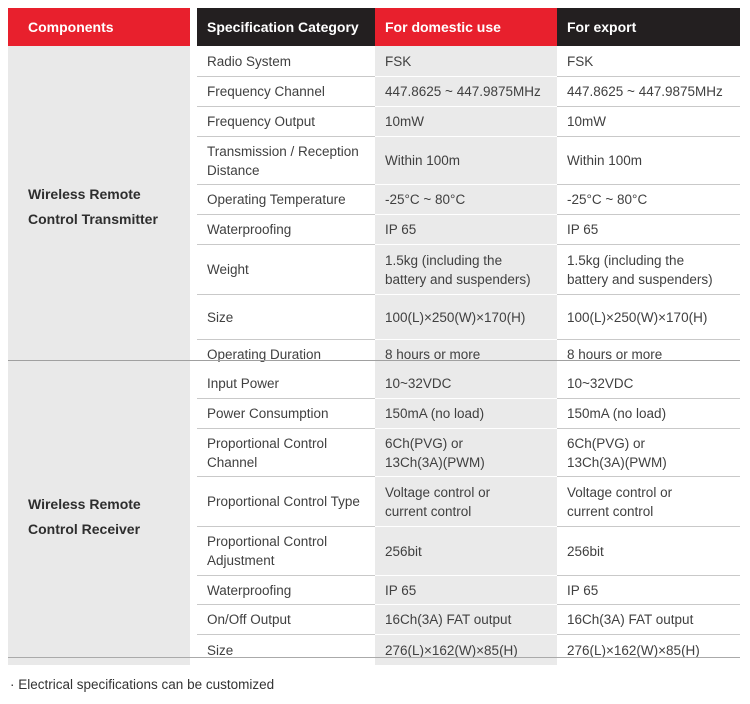 The image size is (750, 704). What do you see at coordinates (466, 161) in the screenshot?
I see `domestic-value-cell: Within 100m` at bounding box center [466, 161].